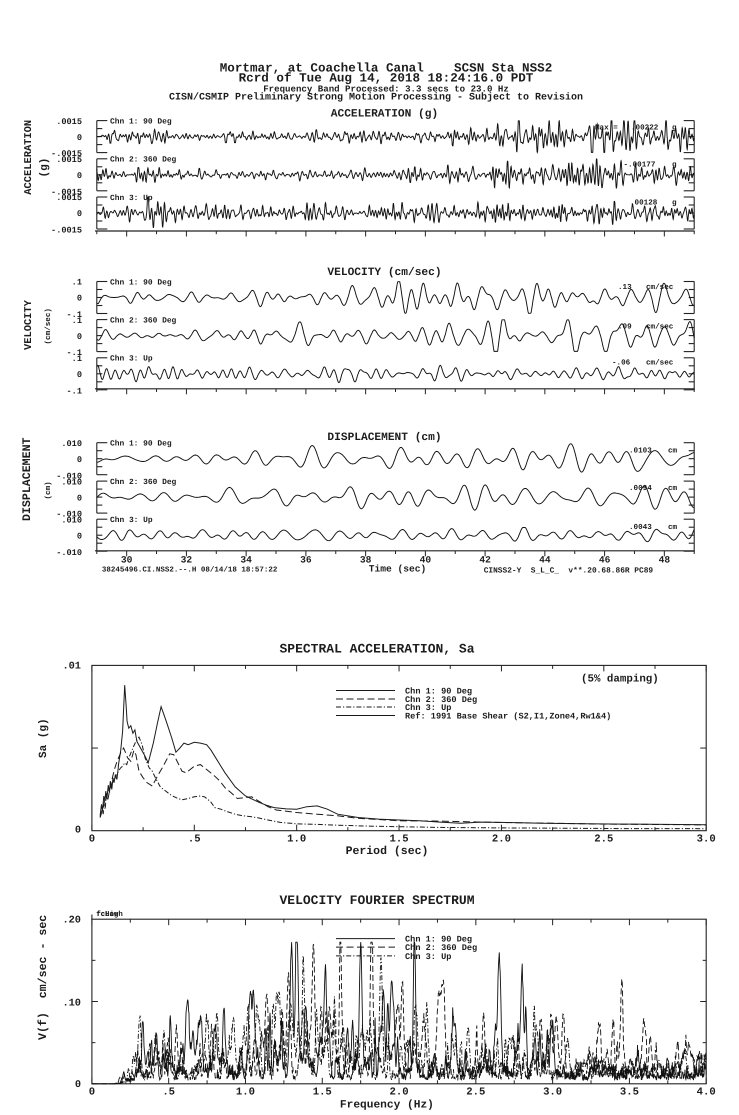 This screenshot has width=739, height=1115. Describe the element at coordinates (71, 667) in the screenshot. I see `svg-text: .01` at that location.